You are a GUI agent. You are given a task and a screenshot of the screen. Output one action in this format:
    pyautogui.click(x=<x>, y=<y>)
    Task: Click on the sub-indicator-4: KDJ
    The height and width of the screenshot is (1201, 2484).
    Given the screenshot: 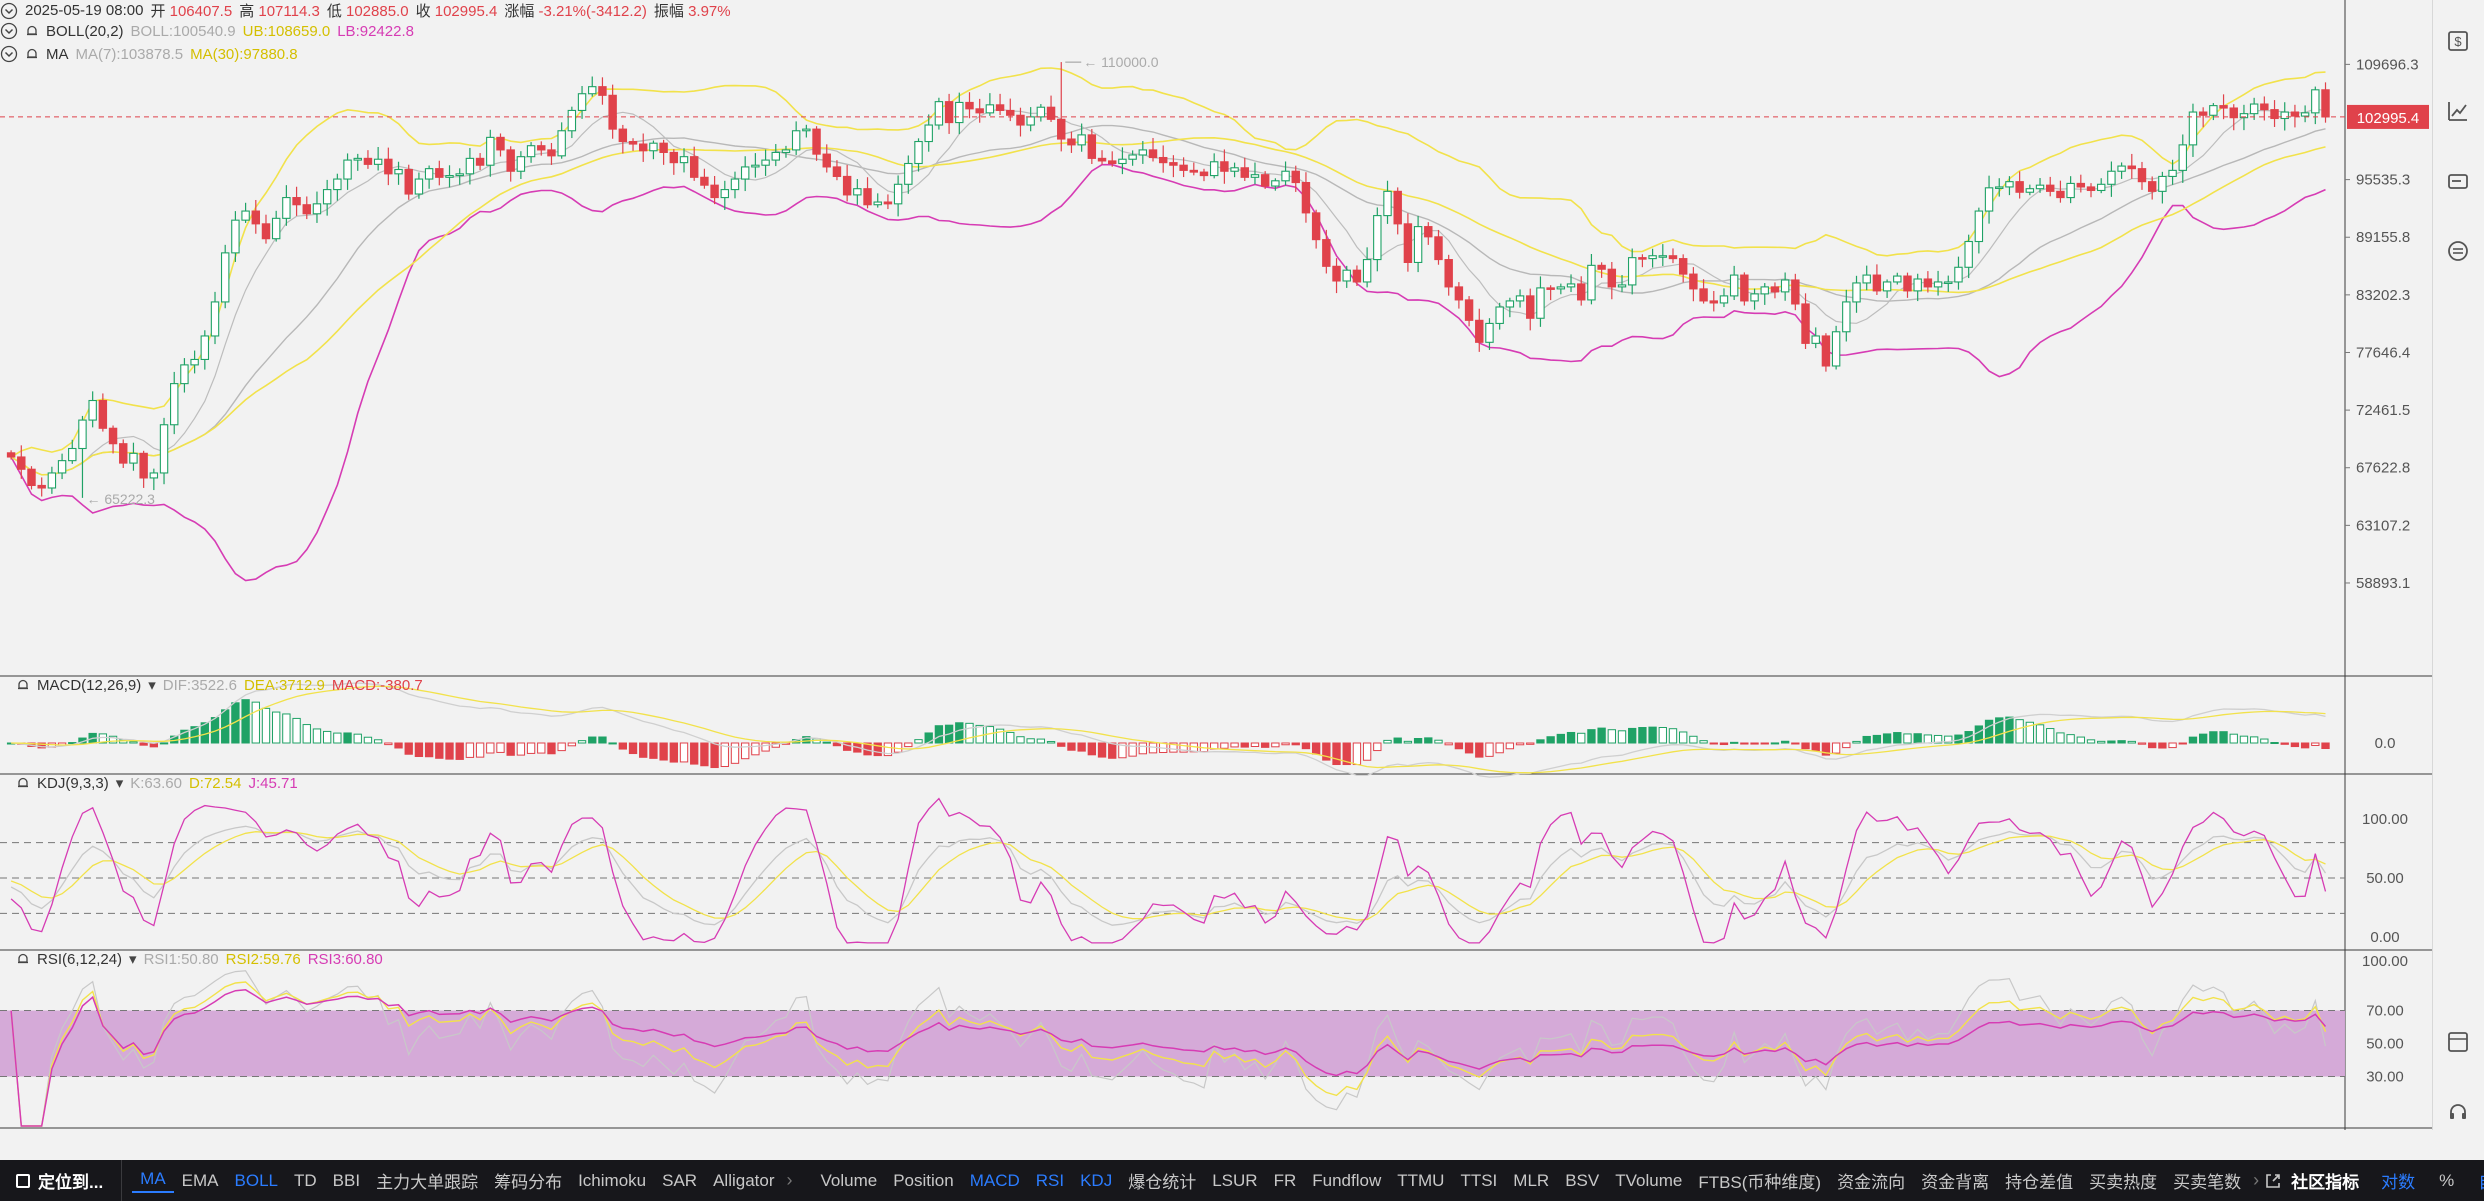 What is the action you would take?
    pyautogui.click(x=1096, y=1180)
    